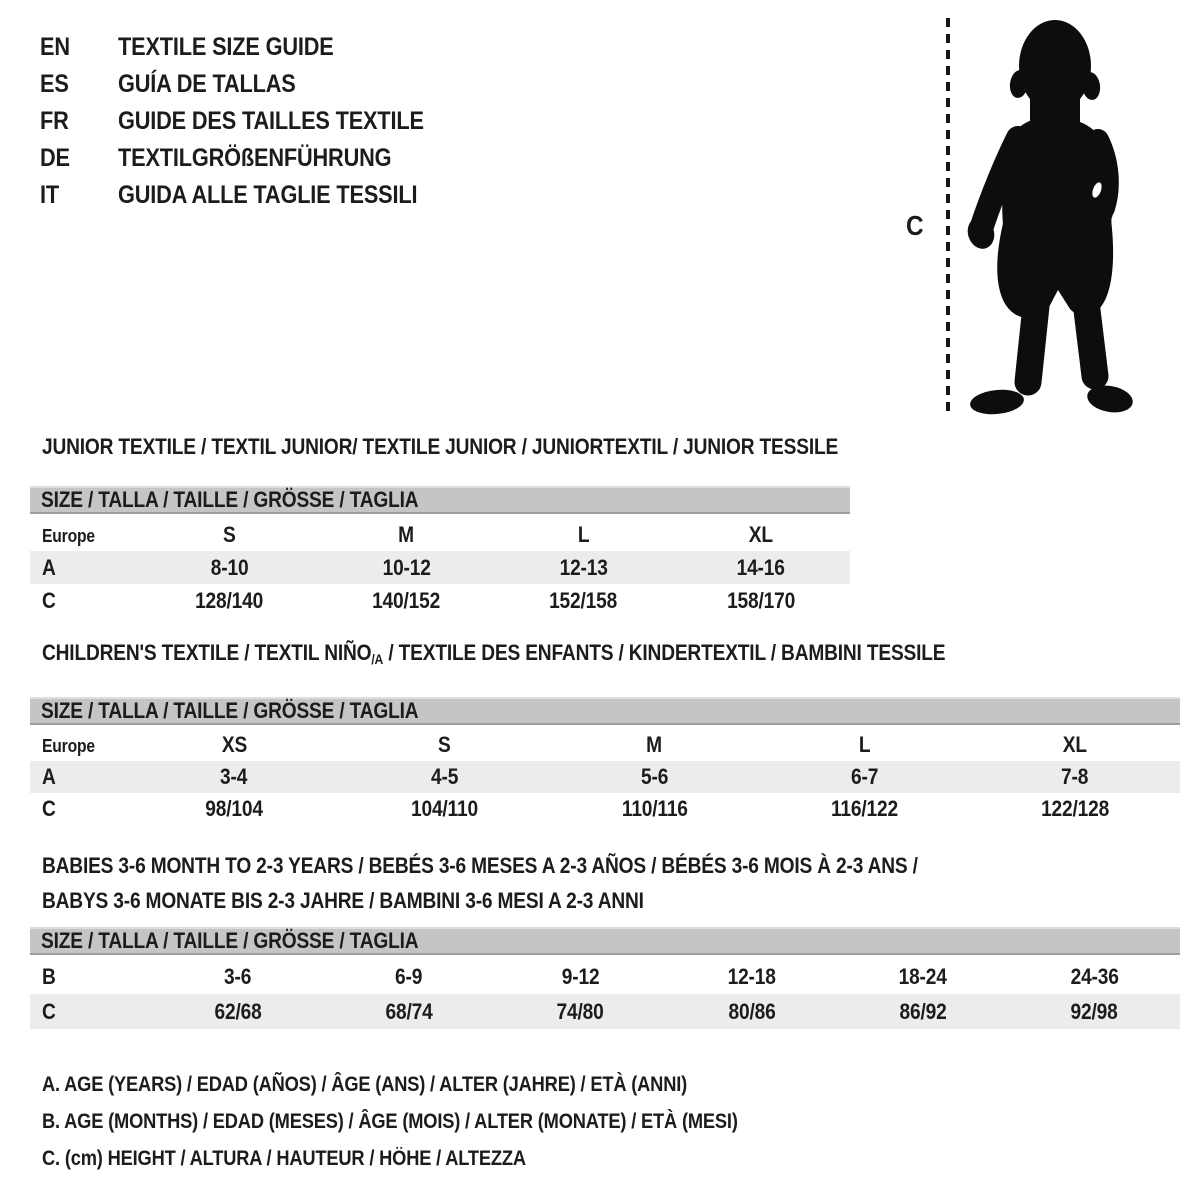 Image resolution: width=1200 pixels, height=1200 pixels. Describe the element at coordinates (1094, 1012) in the screenshot. I see `value-cell: 92/98` at that location.